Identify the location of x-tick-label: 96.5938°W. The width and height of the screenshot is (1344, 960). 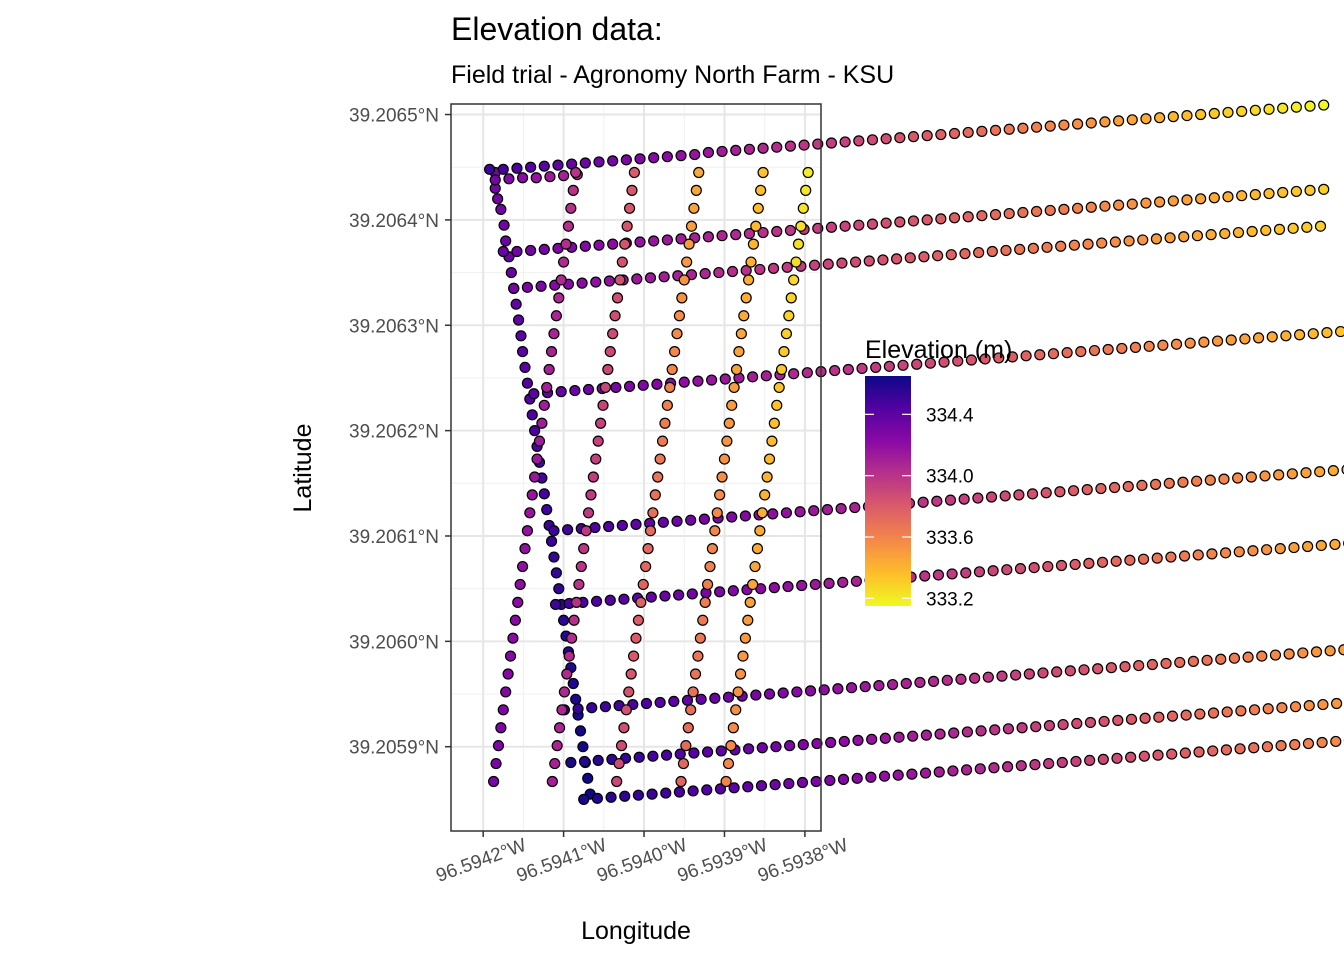
(803, 861).